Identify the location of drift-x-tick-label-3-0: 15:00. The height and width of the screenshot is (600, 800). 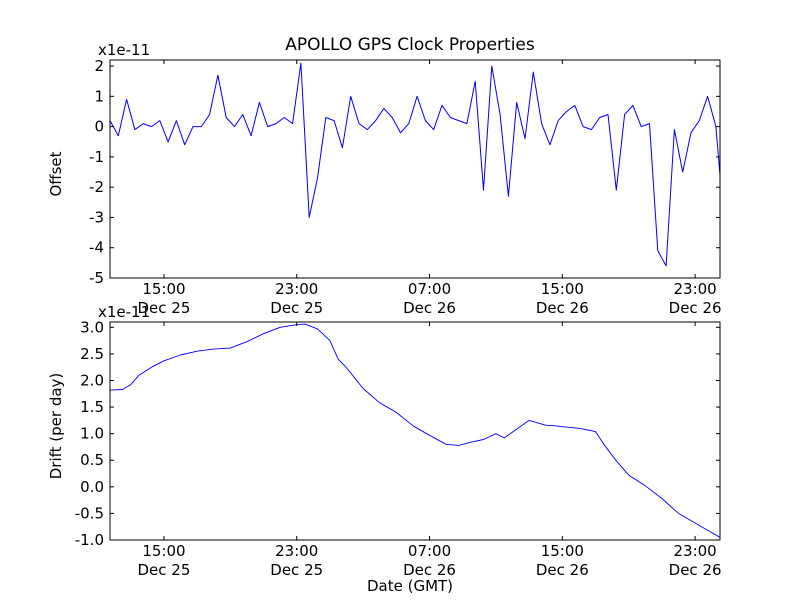
(562, 551).